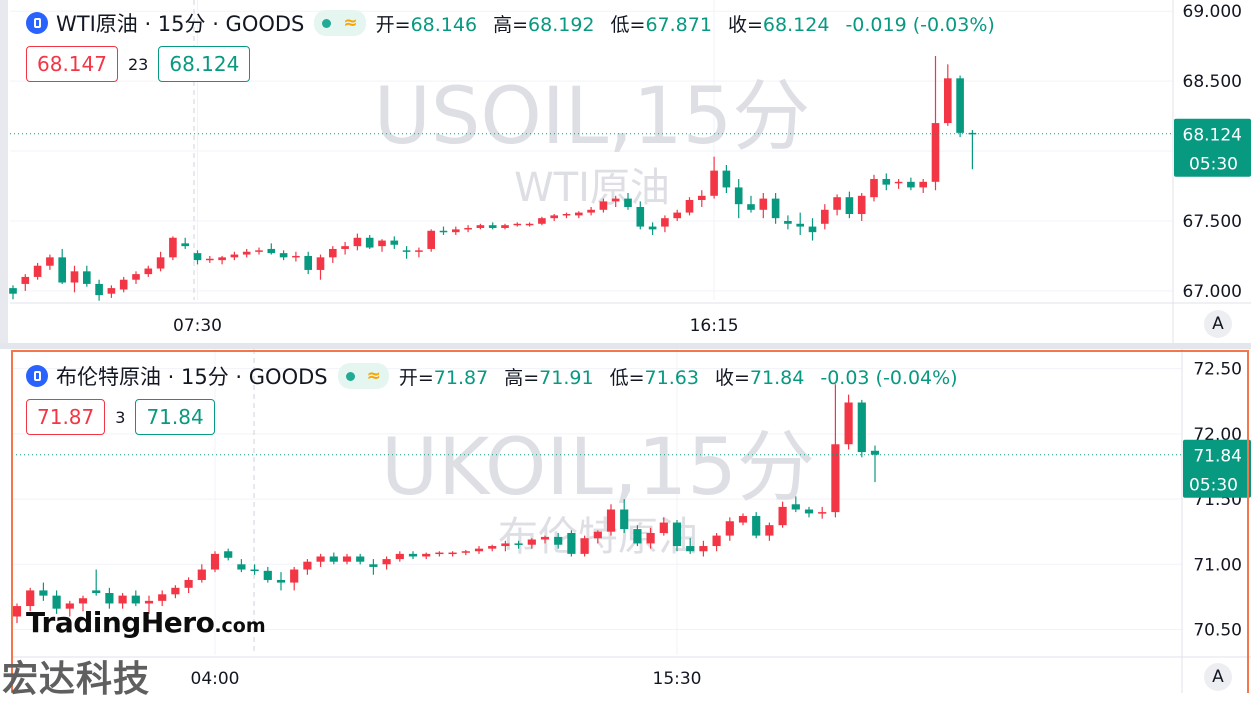 The image size is (1251, 702). What do you see at coordinates (1212, 292) in the screenshot?
I see `y-tick-label: 67.000` at bounding box center [1212, 292].